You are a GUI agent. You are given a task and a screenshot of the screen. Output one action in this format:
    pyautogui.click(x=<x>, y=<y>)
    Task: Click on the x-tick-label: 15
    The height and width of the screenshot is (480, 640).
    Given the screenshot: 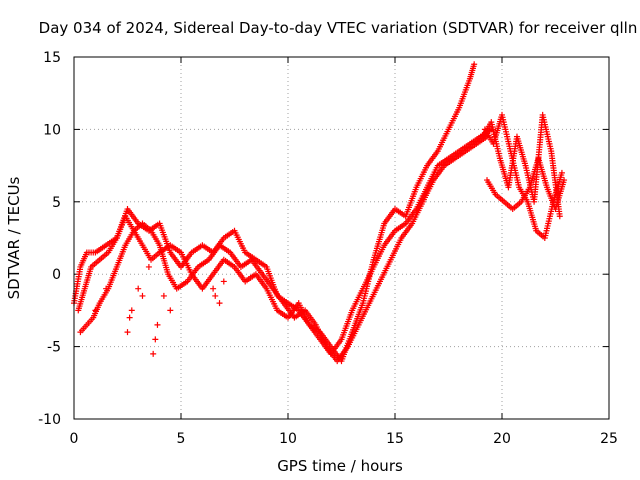 What is the action you would take?
    pyautogui.click(x=395, y=439)
    